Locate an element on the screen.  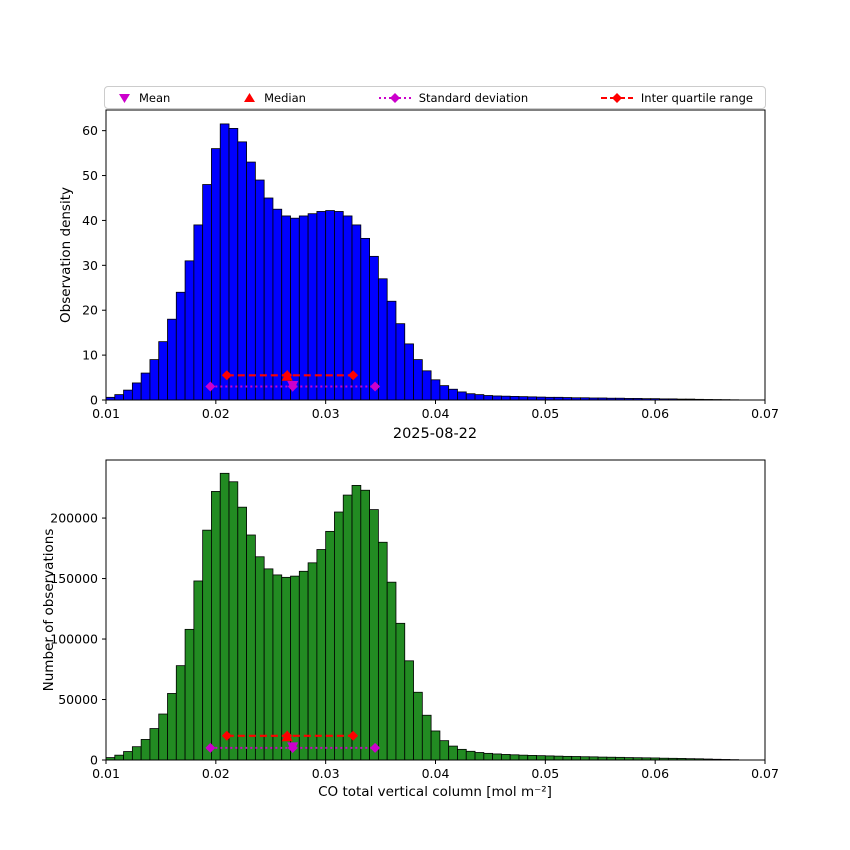
x-axis-label: CO total vertical column [mol m⁻²] is located at coordinates (435, 792).